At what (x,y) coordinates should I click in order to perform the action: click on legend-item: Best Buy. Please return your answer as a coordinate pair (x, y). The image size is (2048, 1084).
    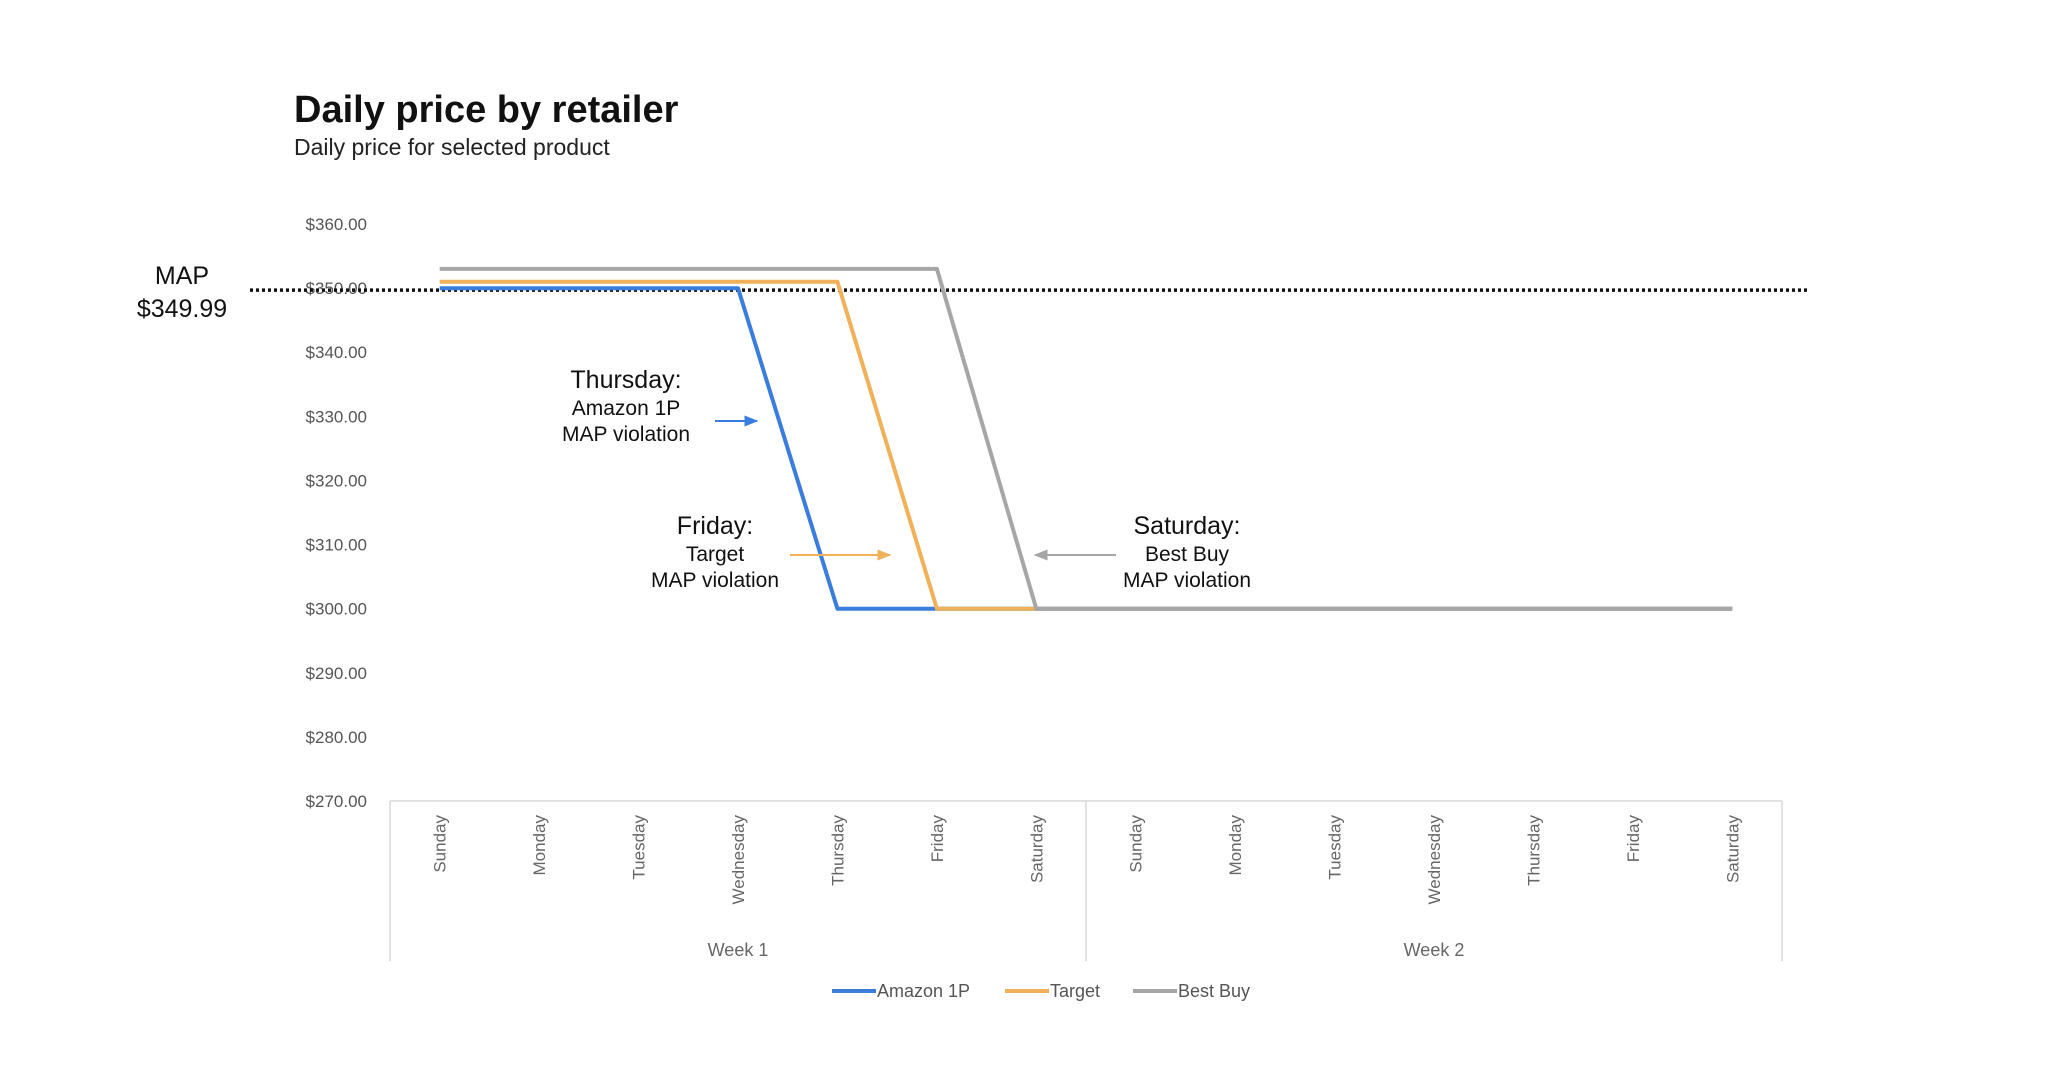
    Looking at the image, I should click on (1191, 991).